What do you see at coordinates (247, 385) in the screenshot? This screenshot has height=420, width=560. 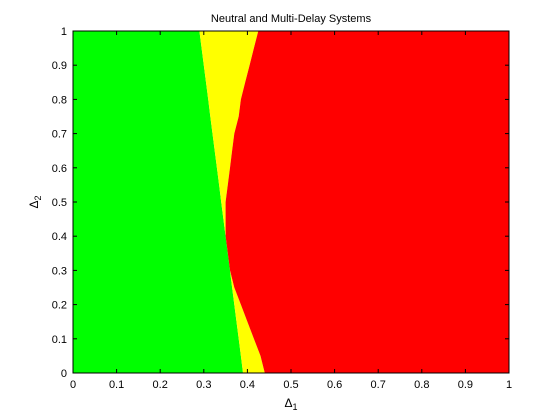 I see `x-tick-label: 0.4` at bounding box center [247, 385].